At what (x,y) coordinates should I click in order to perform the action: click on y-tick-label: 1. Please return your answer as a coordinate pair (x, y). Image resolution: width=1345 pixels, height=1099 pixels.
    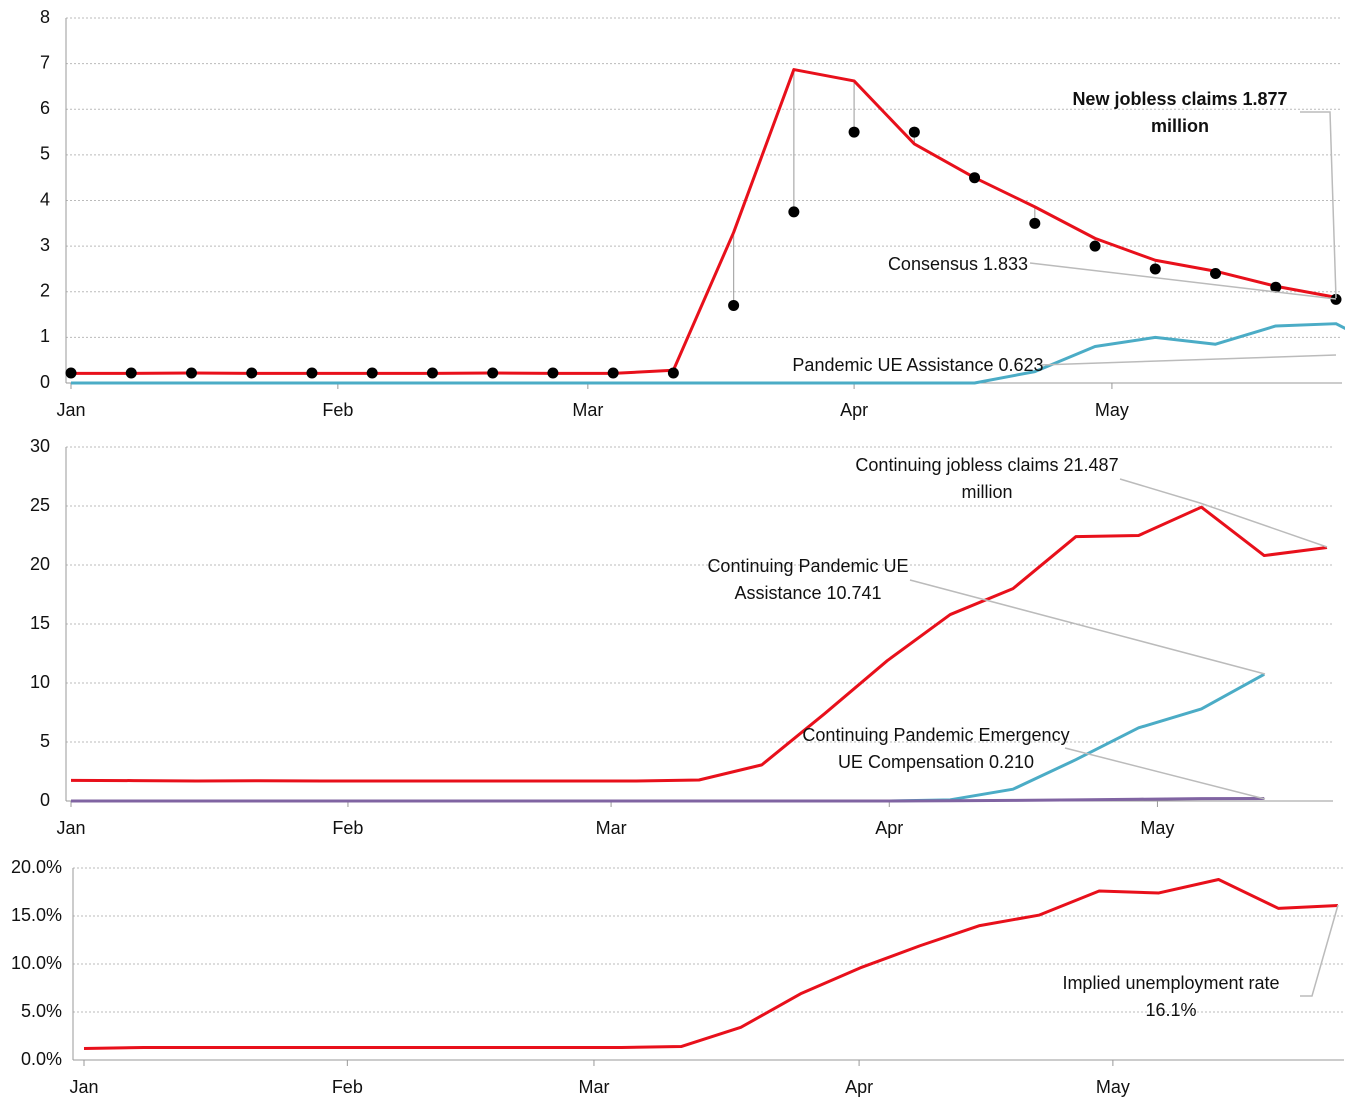
    Looking at the image, I should click on (45, 336).